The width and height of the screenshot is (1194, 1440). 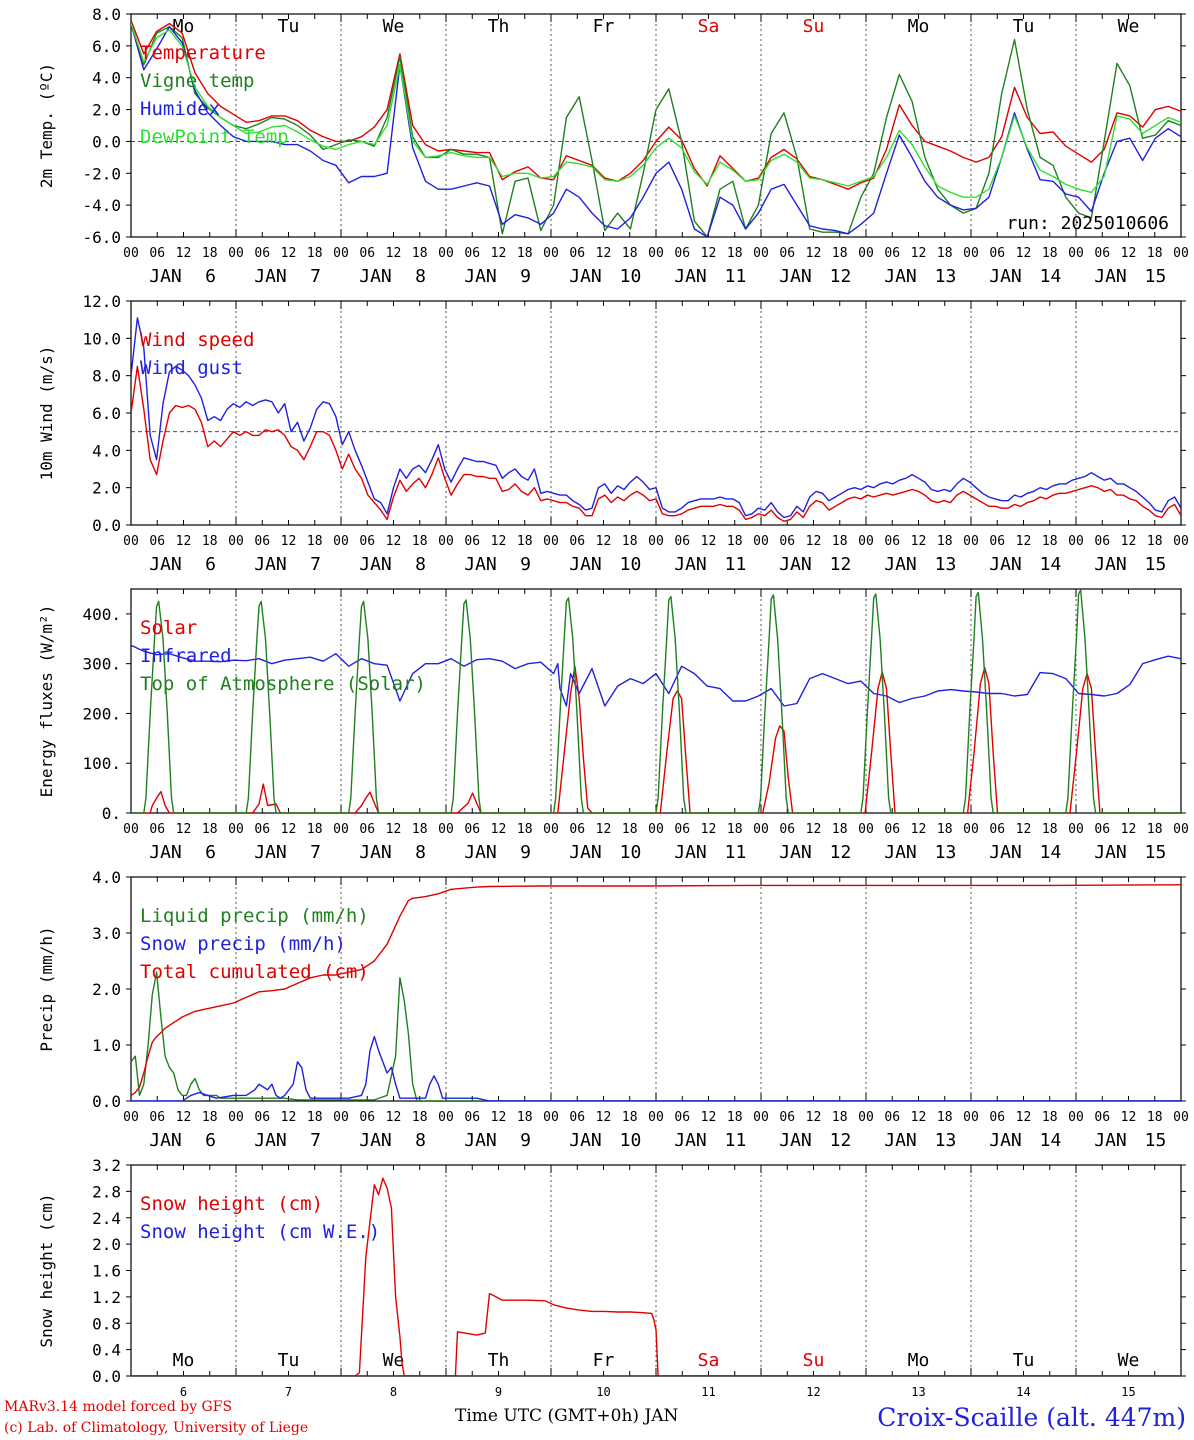 I want to click on x-day-number: 15, so click(x=1156, y=276).